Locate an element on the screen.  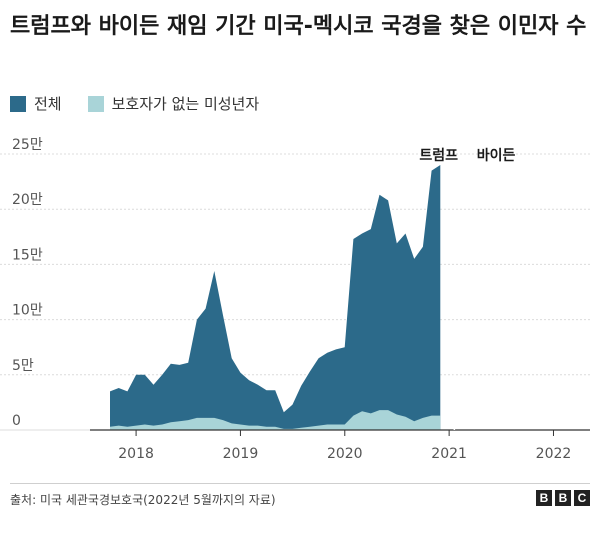
chart-title: 트럼프와 바이든 재임 기간 미국-멕시코 국경을 찾은 이민자 수 is located at coordinates (298, 26).